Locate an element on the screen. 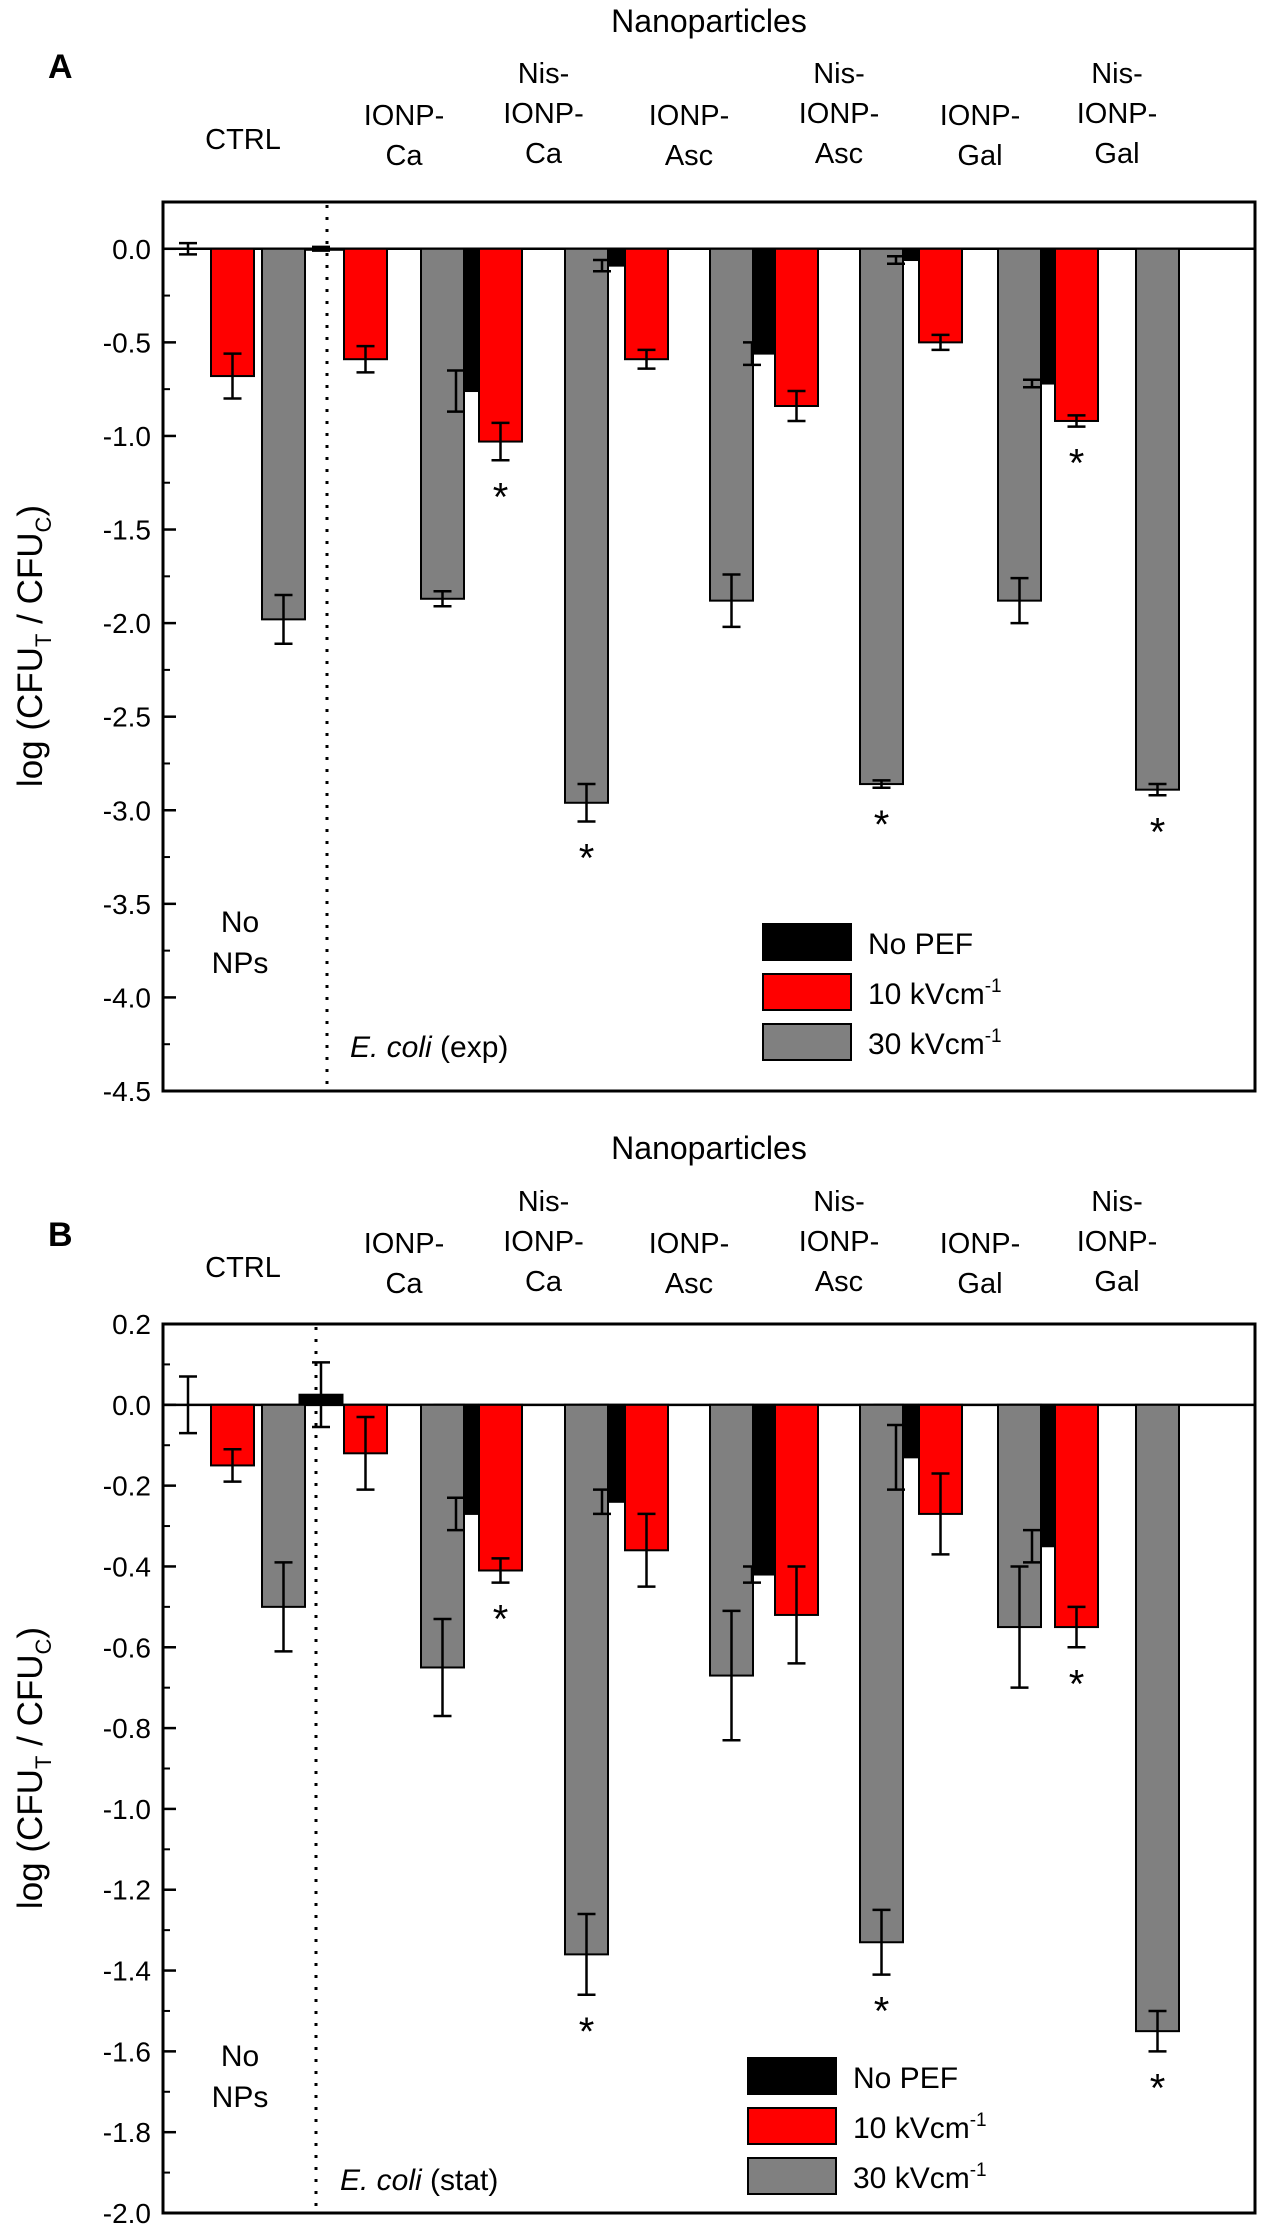  panel-b-ytick-label: -0.4 is located at coordinates (127, 1566).